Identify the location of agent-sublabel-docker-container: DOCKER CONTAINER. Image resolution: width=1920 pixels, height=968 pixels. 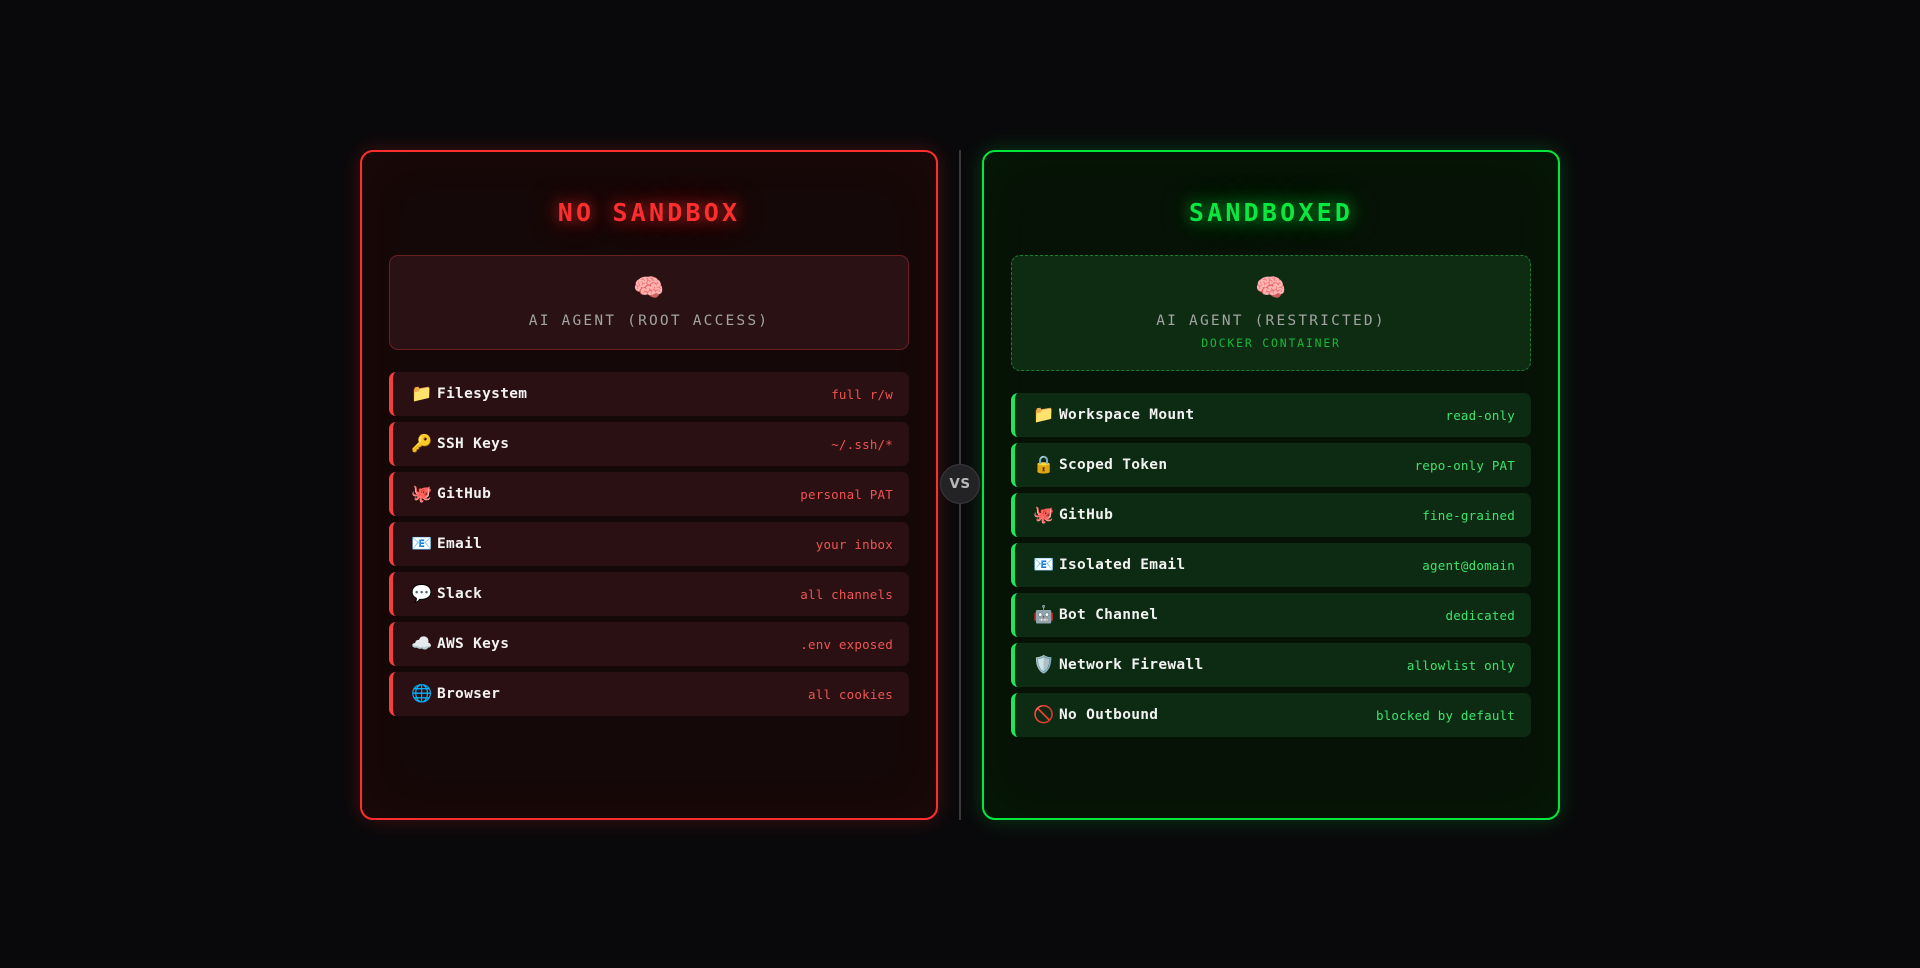
(1271, 343).